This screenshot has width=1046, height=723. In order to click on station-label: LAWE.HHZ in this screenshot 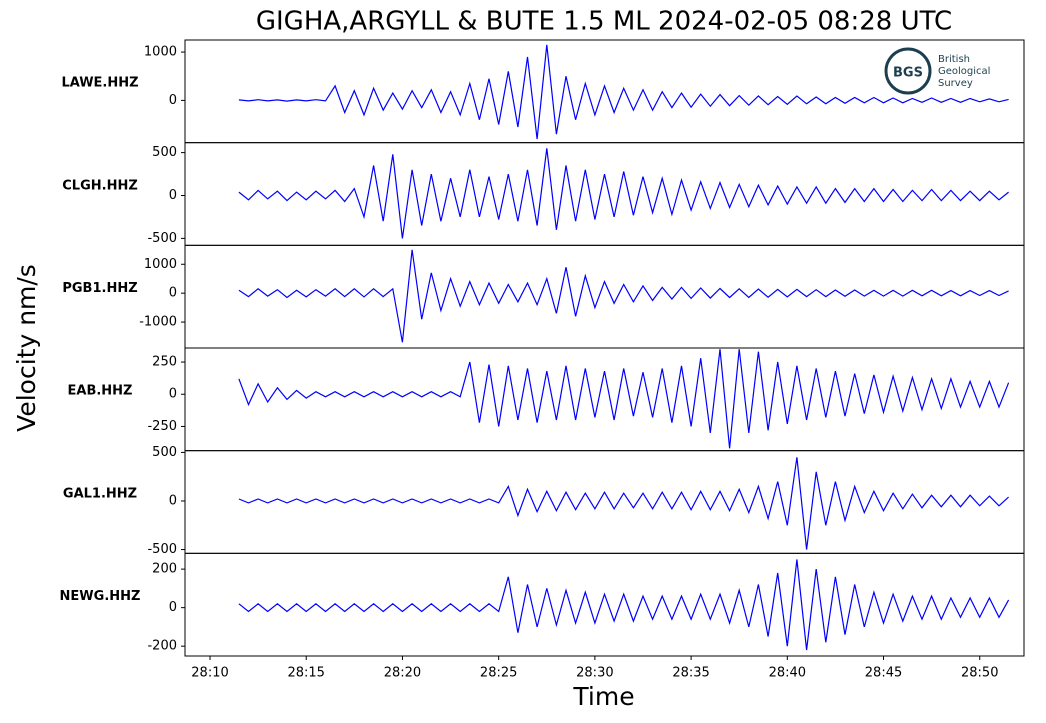, I will do `click(99, 83)`.